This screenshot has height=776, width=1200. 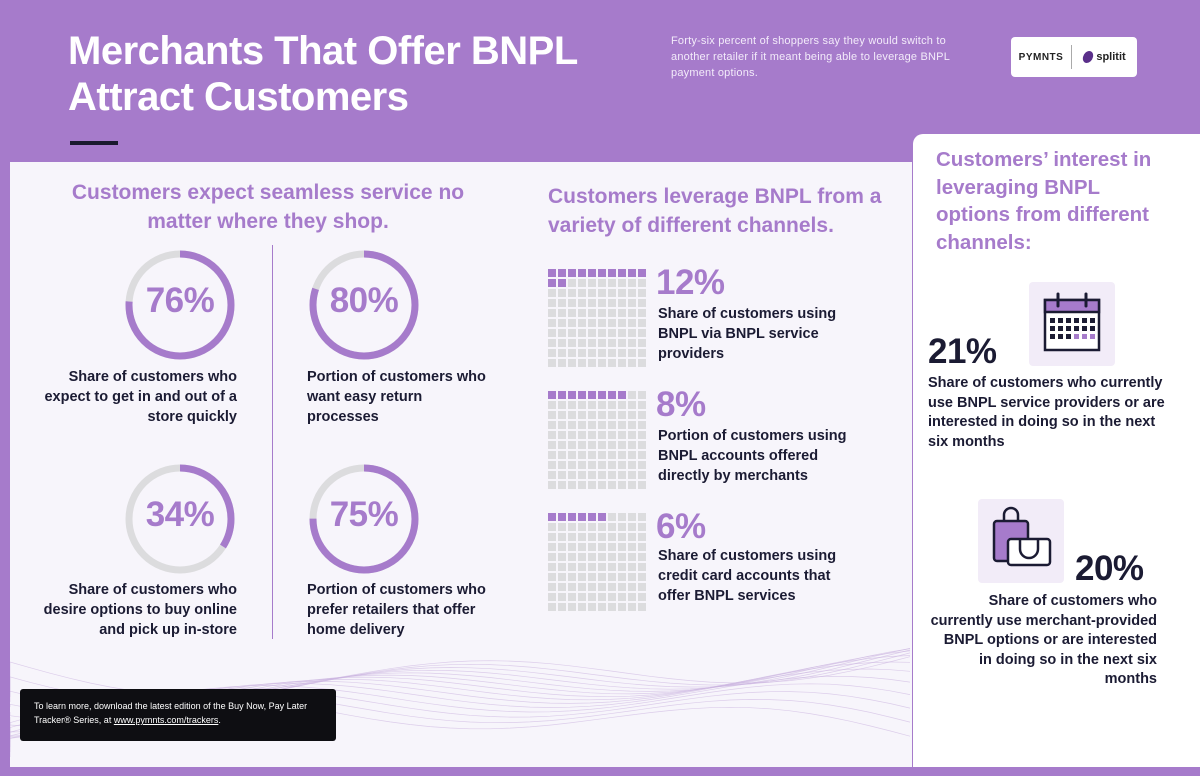 What do you see at coordinates (1041, 57) in the screenshot?
I see `pymnts-logo: PYMNTS` at bounding box center [1041, 57].